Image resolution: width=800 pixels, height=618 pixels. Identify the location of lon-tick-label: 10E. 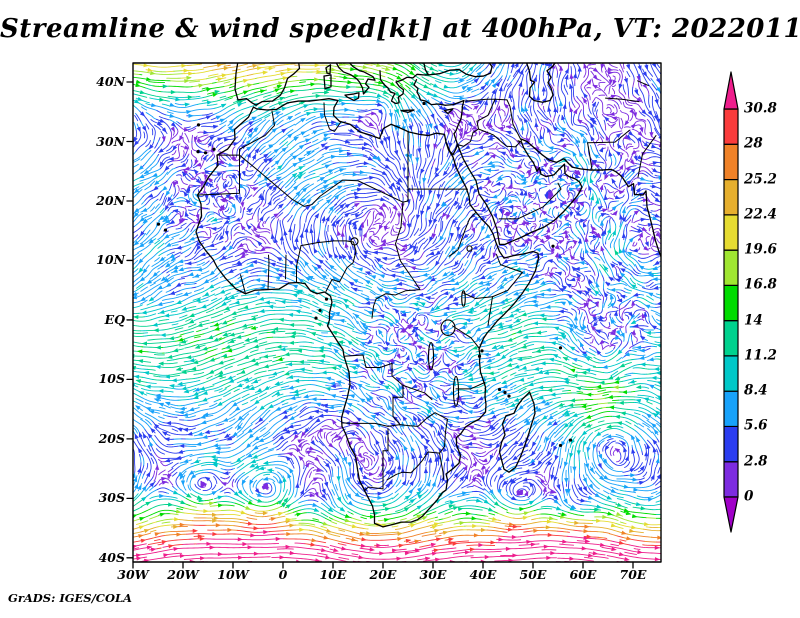
(333, 574).